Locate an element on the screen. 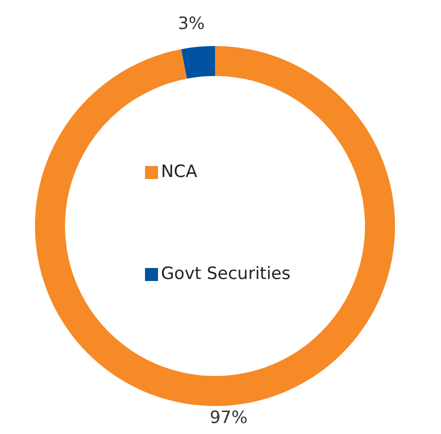 The width and height of the screenshot is (441, 434). donut-slice is located at coordinates (198, 62).